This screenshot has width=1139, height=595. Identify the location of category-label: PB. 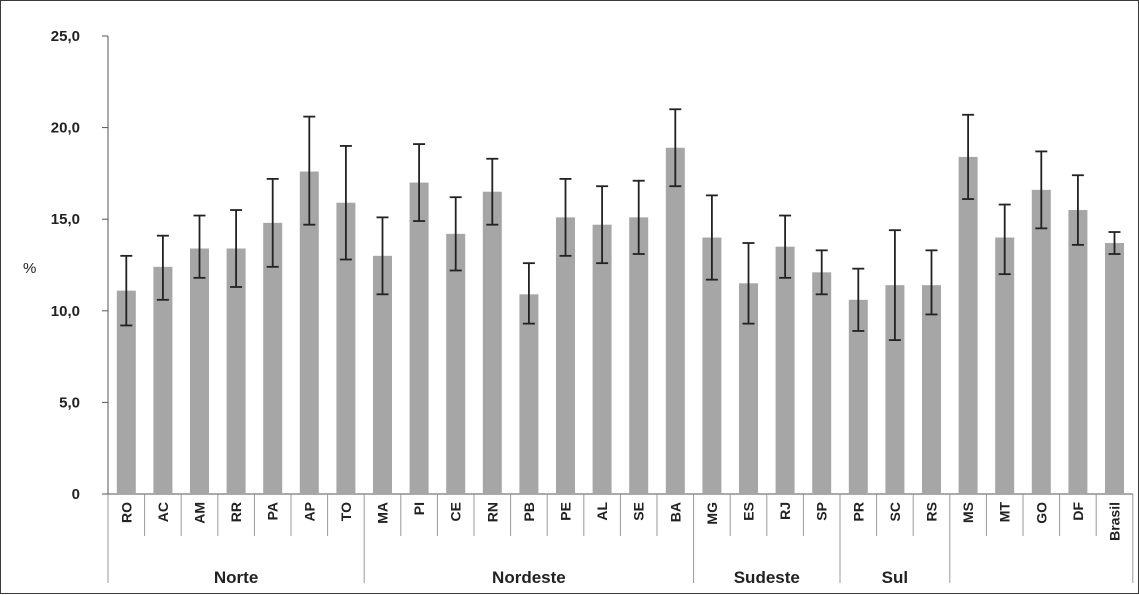
(529, 511).